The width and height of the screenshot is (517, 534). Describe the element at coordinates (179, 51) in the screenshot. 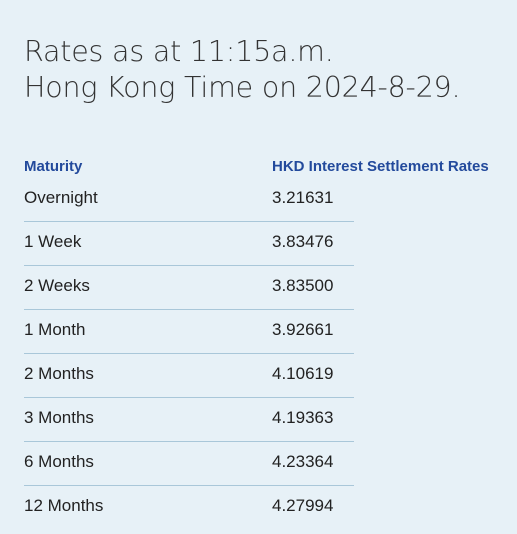

I see `heading-line-rates-time: Rates as at 11:15a.m.` at that location.